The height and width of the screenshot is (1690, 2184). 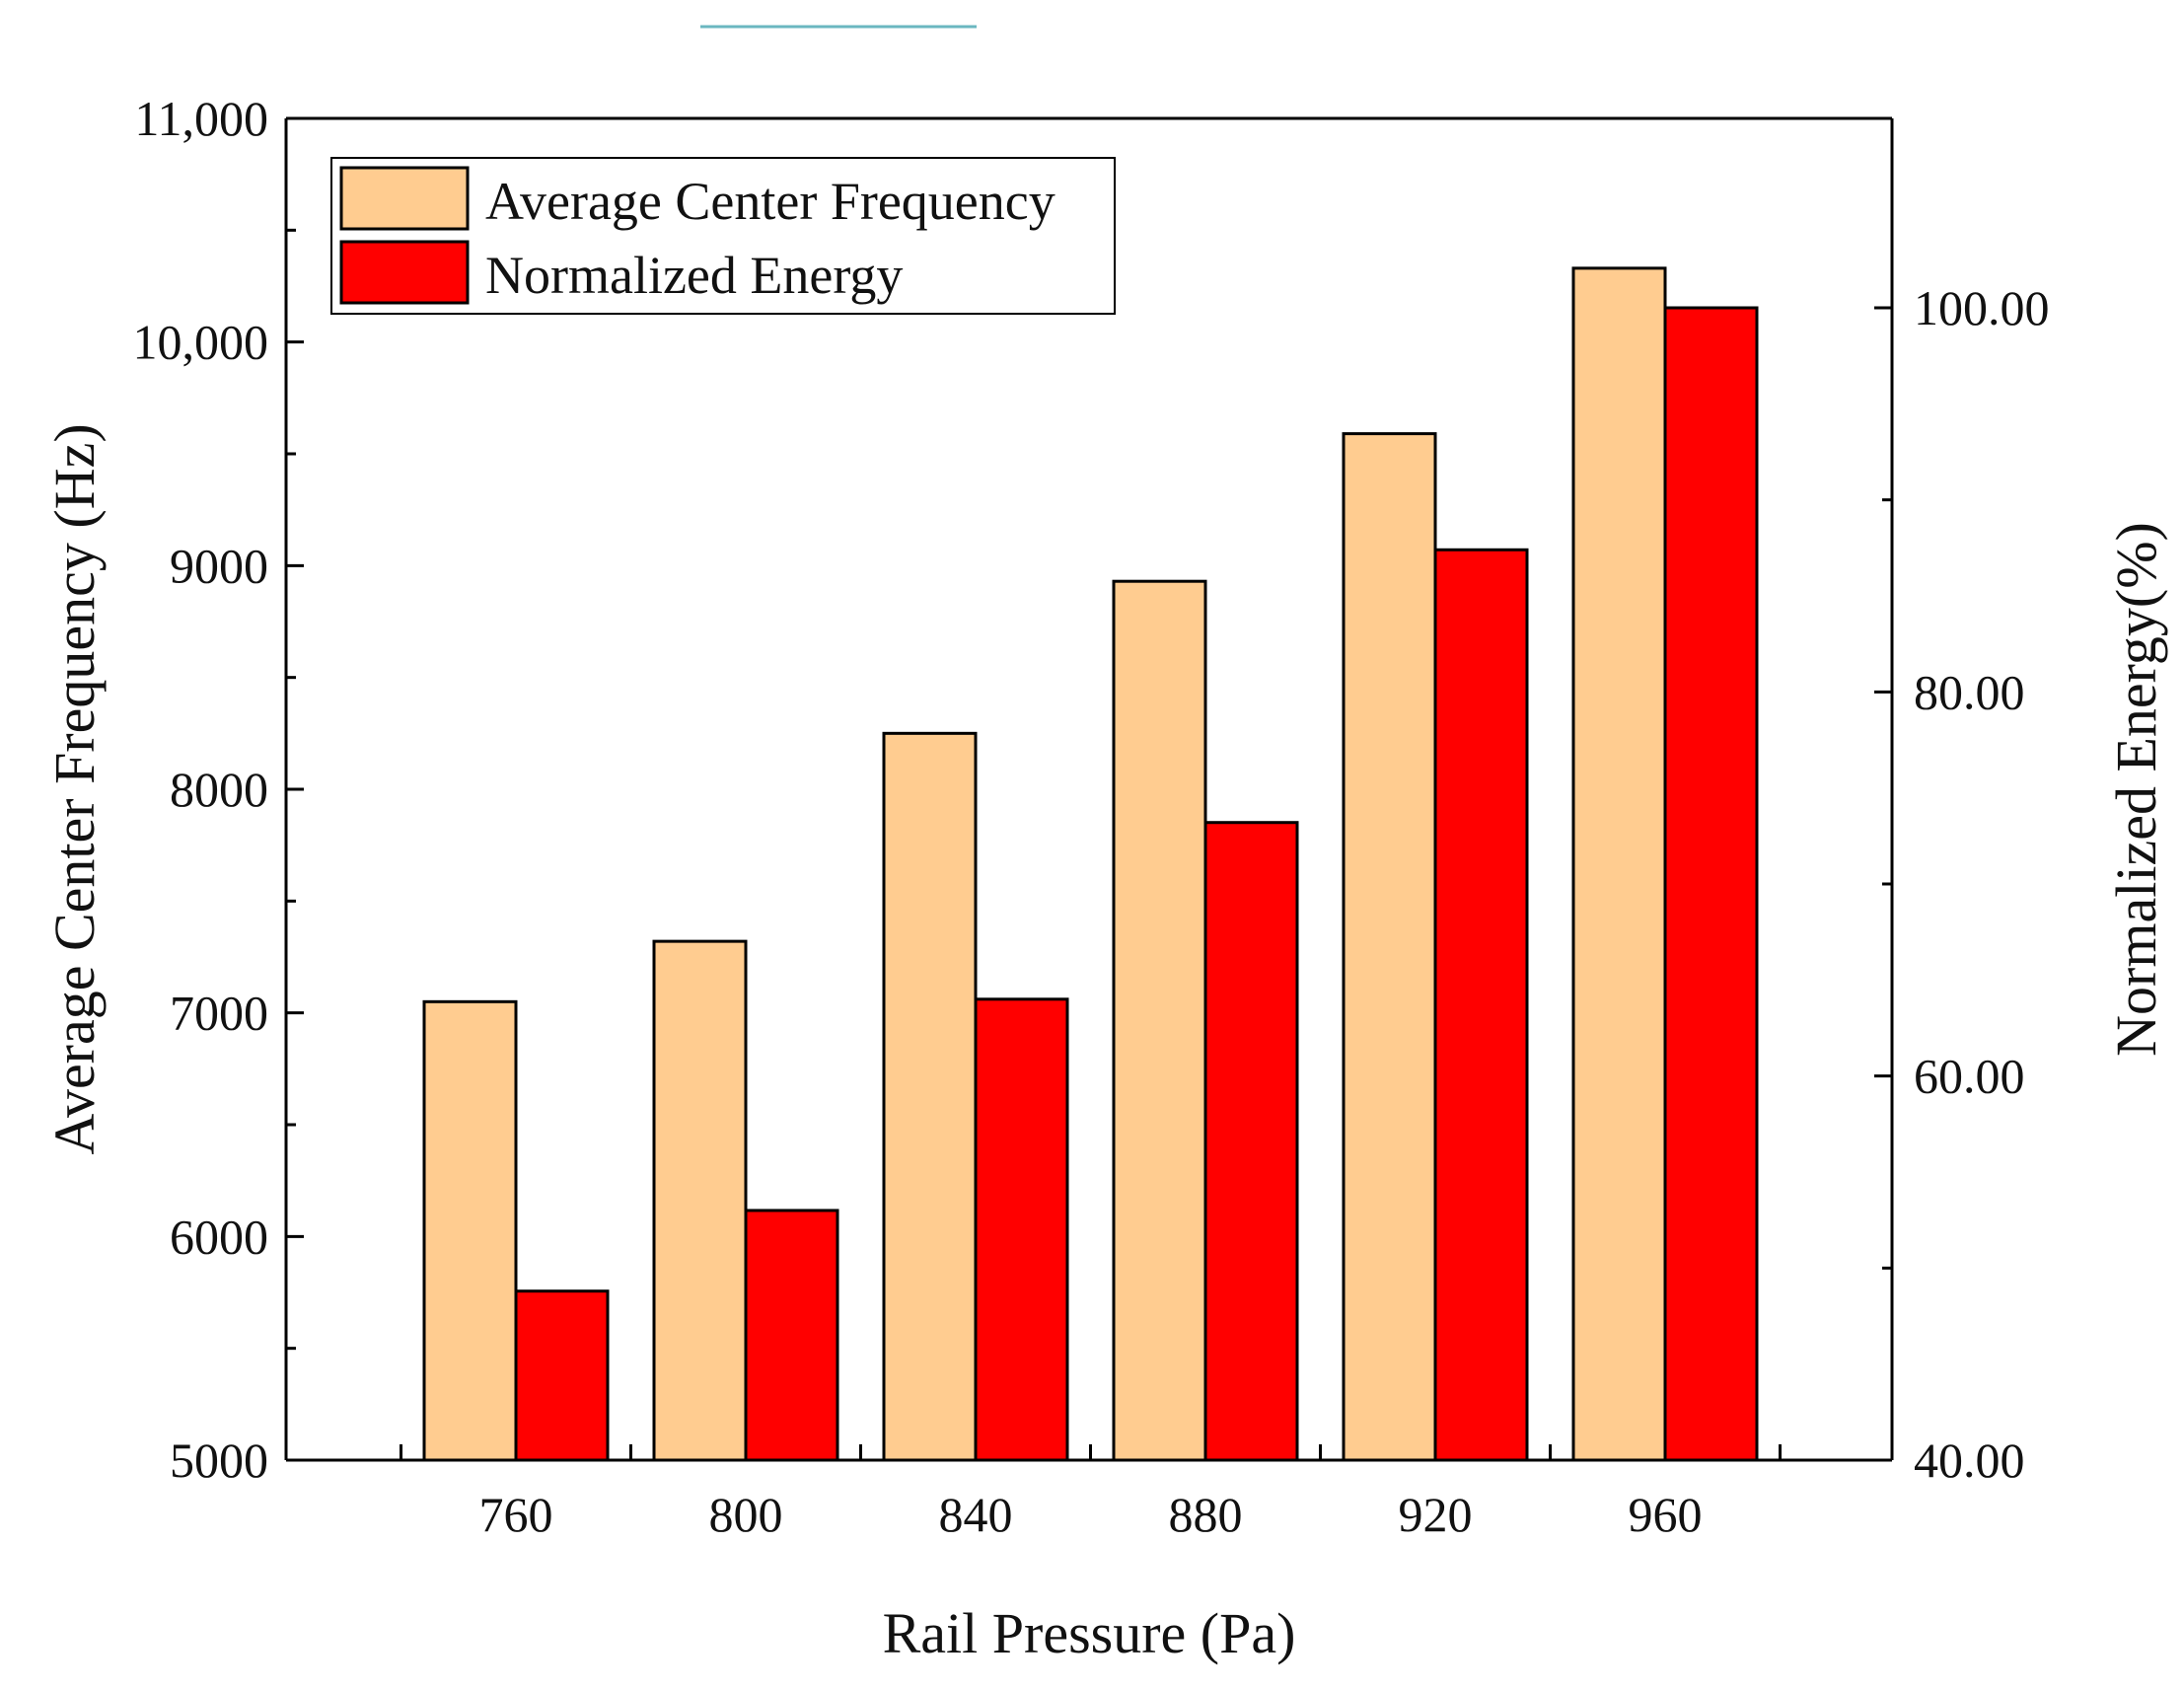 What do you see at coordinates (219, 1014) in the screenshot?
I see `y-tick-label: 7000` at bounding box center [219, 1014].